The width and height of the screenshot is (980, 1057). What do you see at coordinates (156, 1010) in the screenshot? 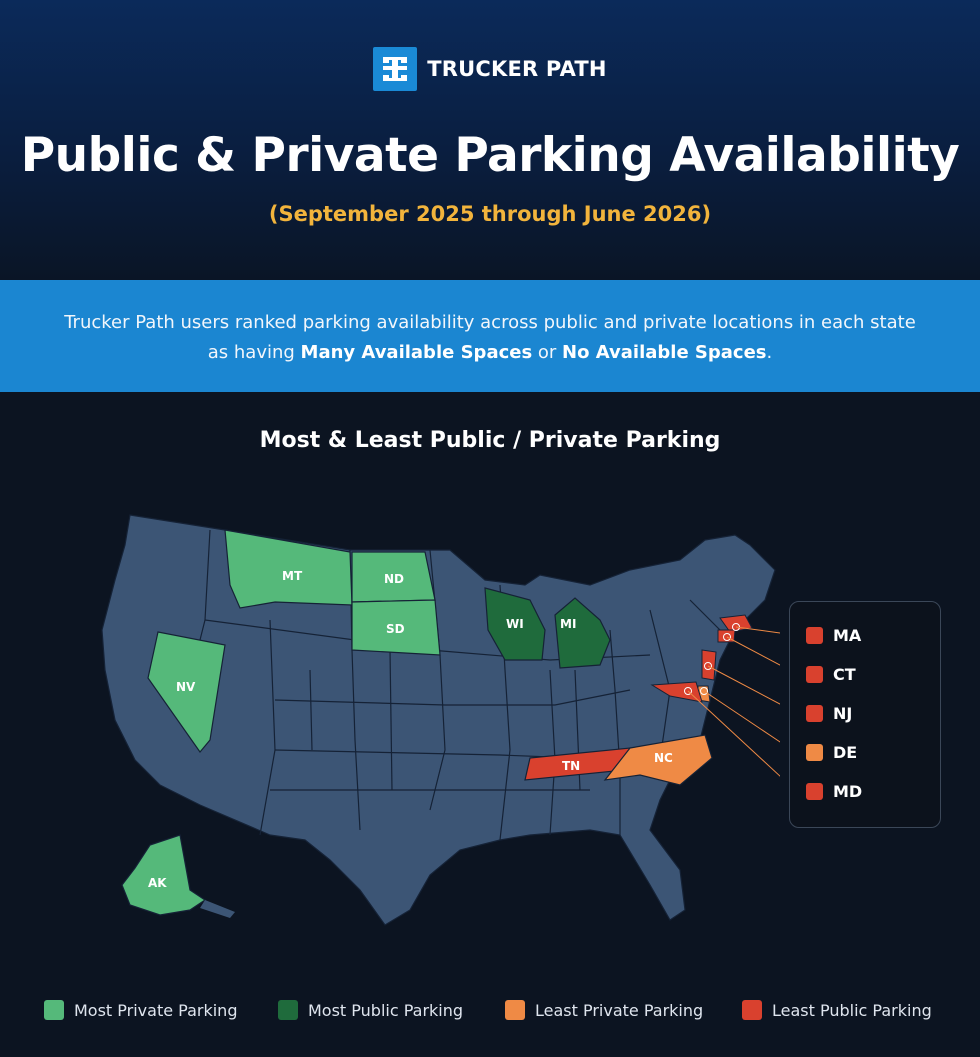
I see `legend-label-most-private: Most Private Parking` at bounding box center [156, 1010].